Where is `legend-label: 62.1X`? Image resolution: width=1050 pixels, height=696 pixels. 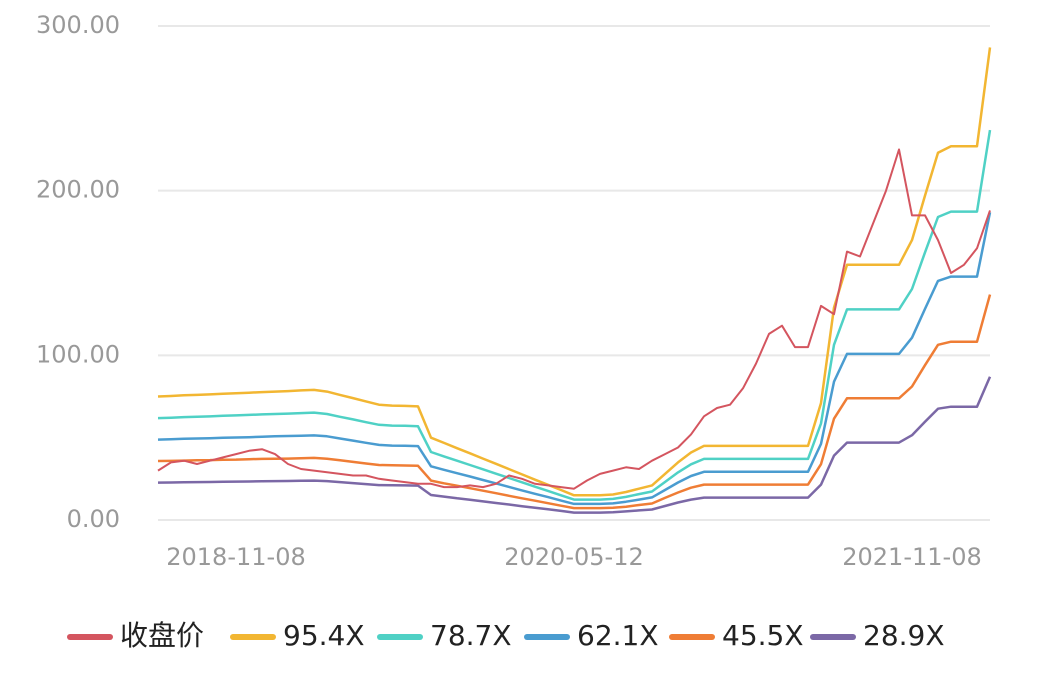
legend-label: 62.1X is located at coordinates (618, 635).